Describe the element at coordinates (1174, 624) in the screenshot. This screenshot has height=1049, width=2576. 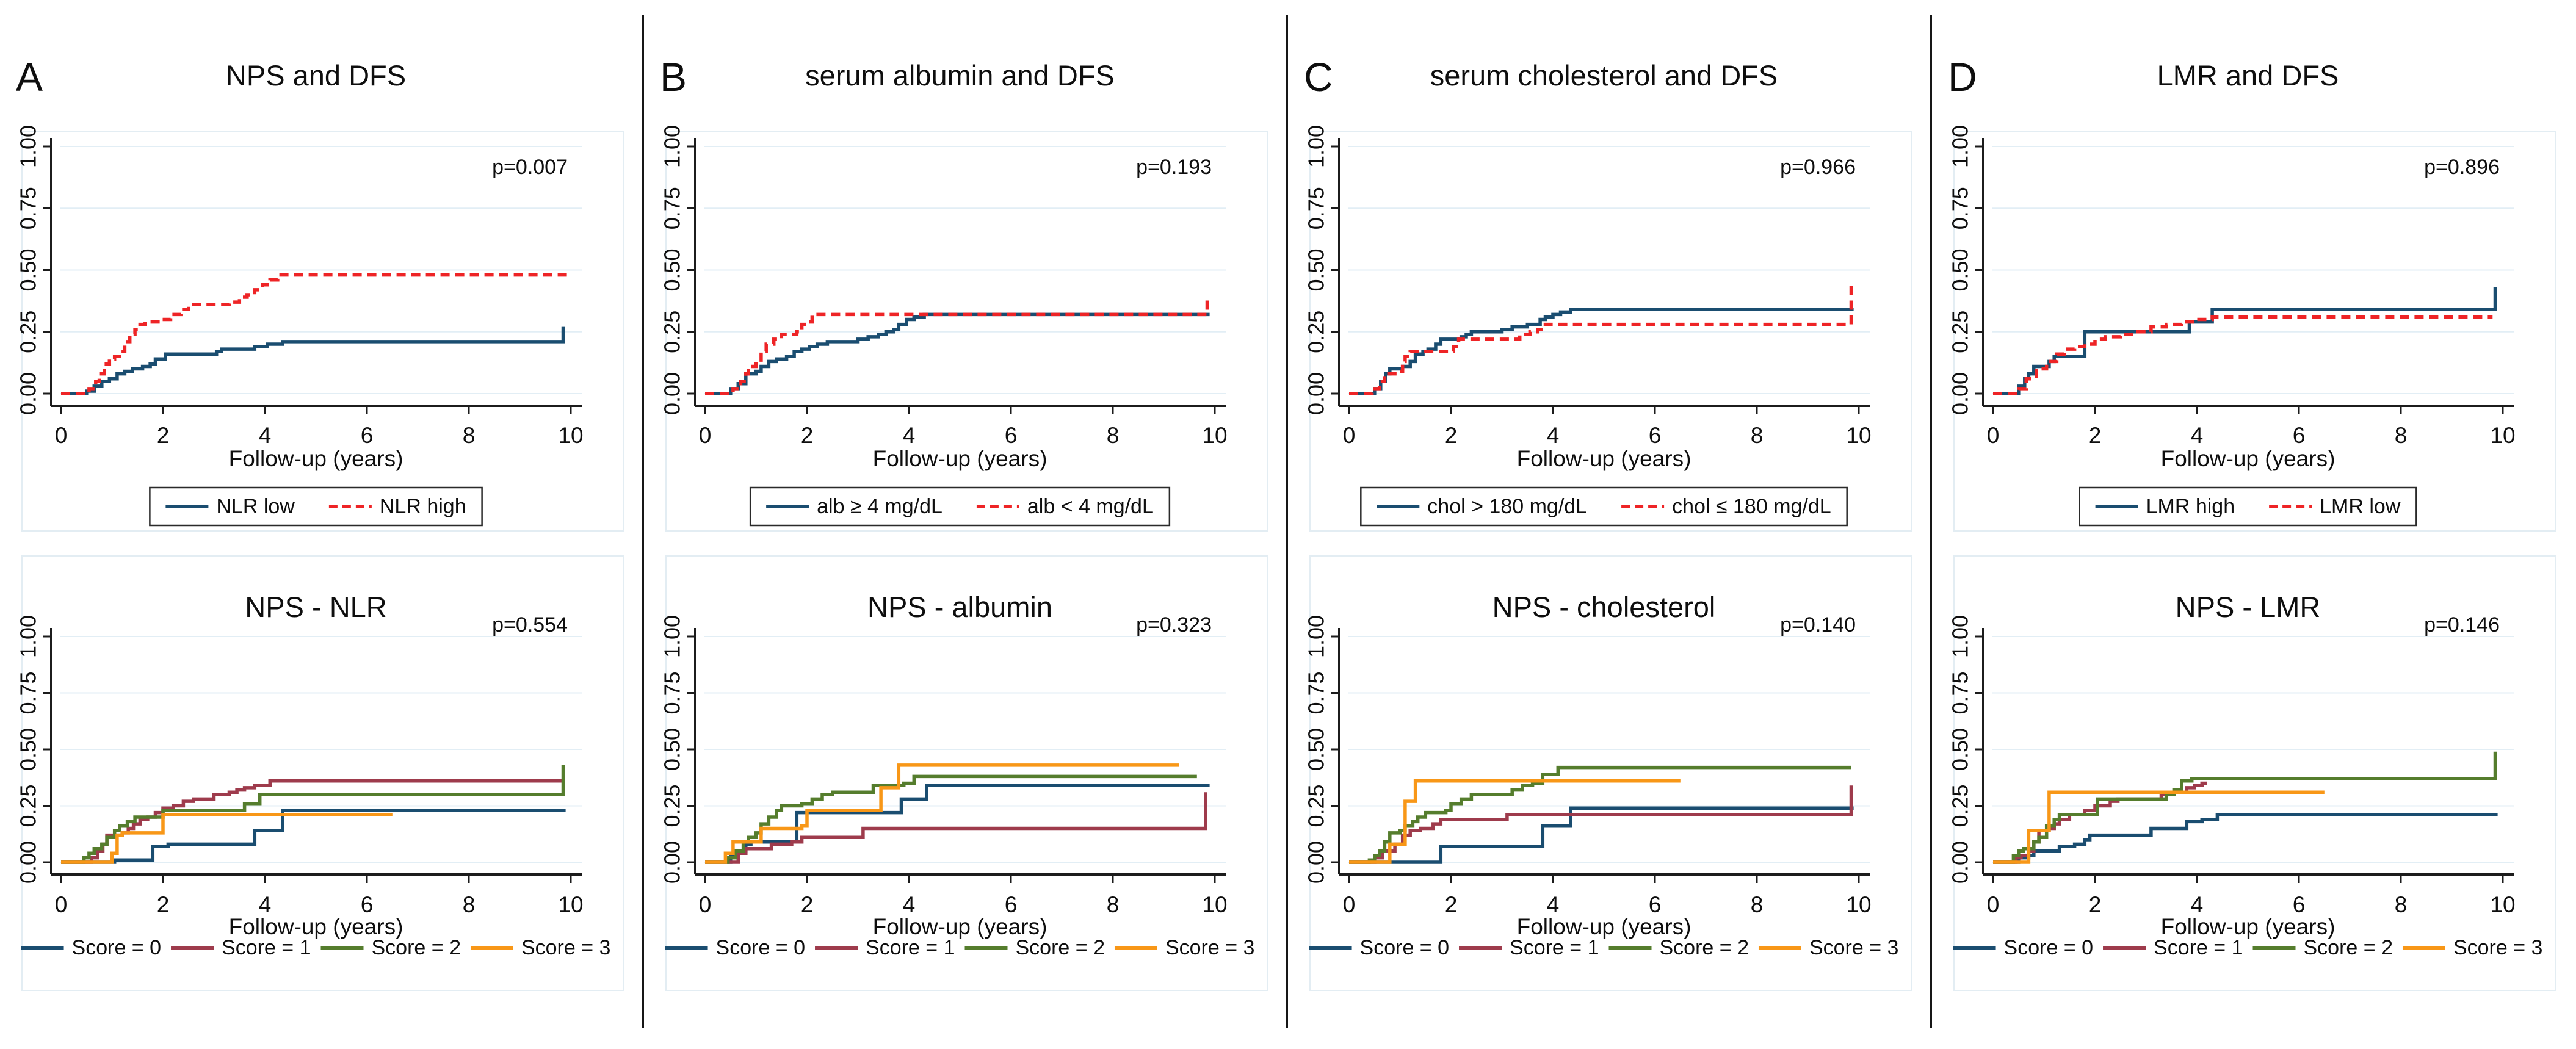
I see `p-value: p=0.323` at that location.